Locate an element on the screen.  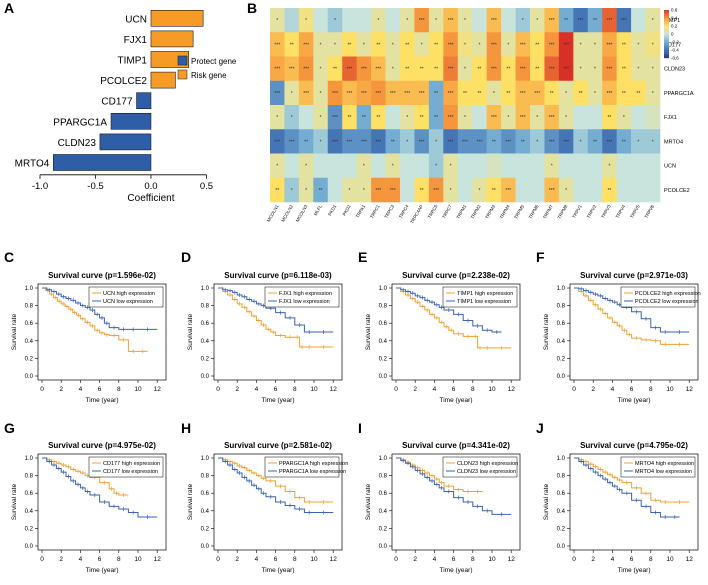
heatmap-col-label: TRPC7 is located at coordinates (447, 212).